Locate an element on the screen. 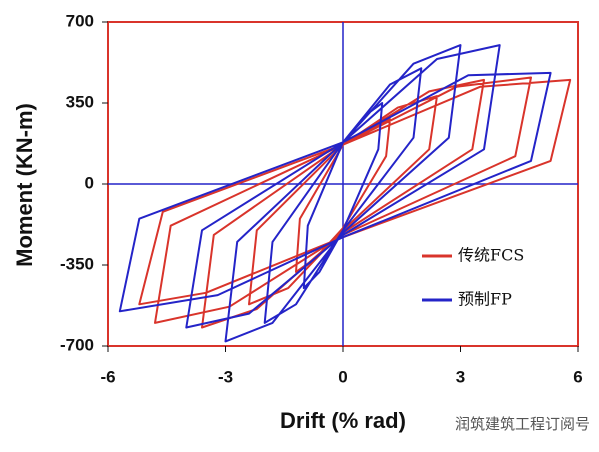  x-tick-label: 6 is located at coordinates (577, 376).